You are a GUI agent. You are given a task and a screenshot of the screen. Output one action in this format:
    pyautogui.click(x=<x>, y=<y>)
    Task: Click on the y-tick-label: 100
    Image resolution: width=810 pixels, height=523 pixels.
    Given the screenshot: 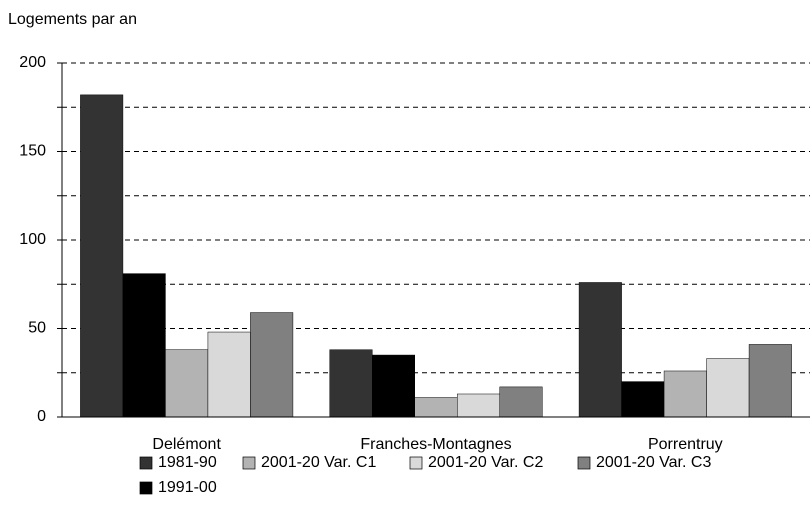 What is the action you would take?
    pyautogui.click(x=32, y=239)
    